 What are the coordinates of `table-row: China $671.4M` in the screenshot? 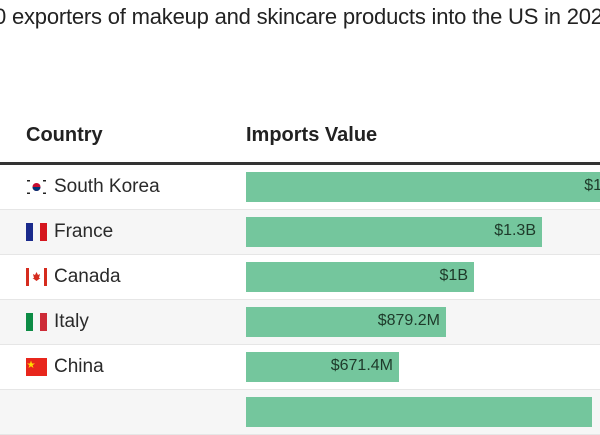 It's located at (300, 367).